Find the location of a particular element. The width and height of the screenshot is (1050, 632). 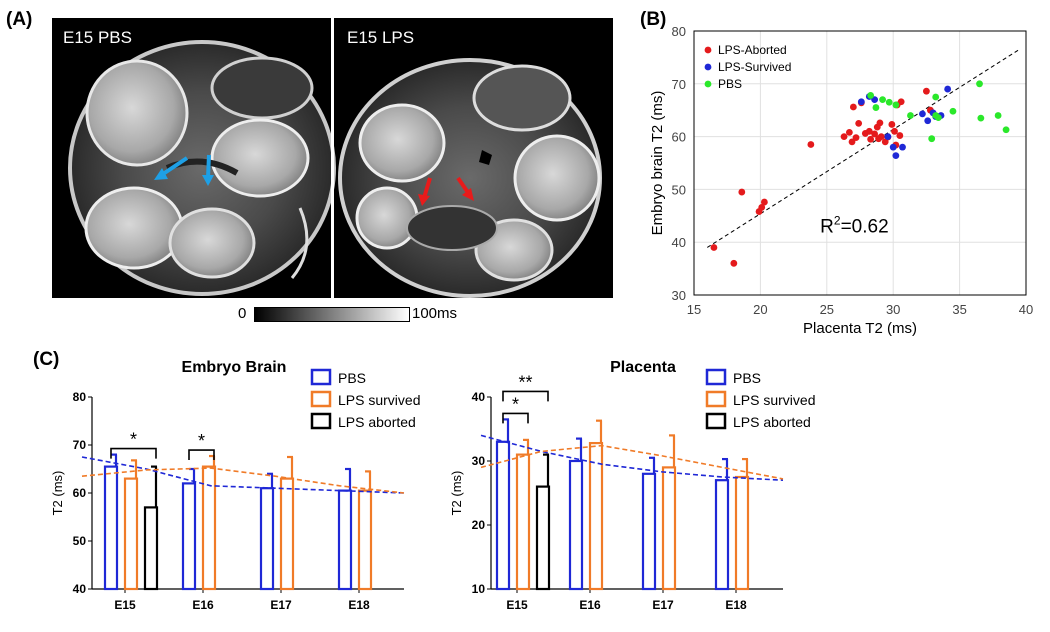

scatter-points is located at coordinates (860, 173).